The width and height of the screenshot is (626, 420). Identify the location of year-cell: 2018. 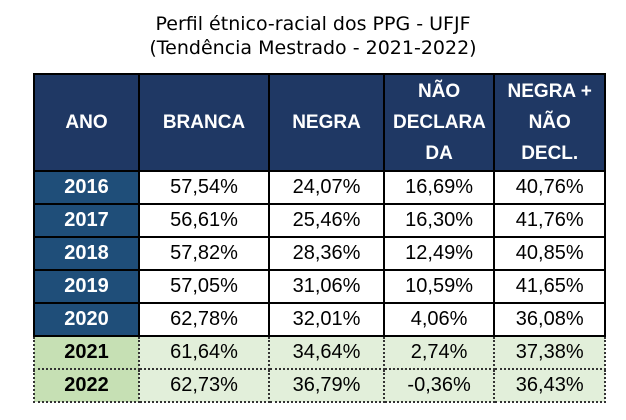
(86, 253).